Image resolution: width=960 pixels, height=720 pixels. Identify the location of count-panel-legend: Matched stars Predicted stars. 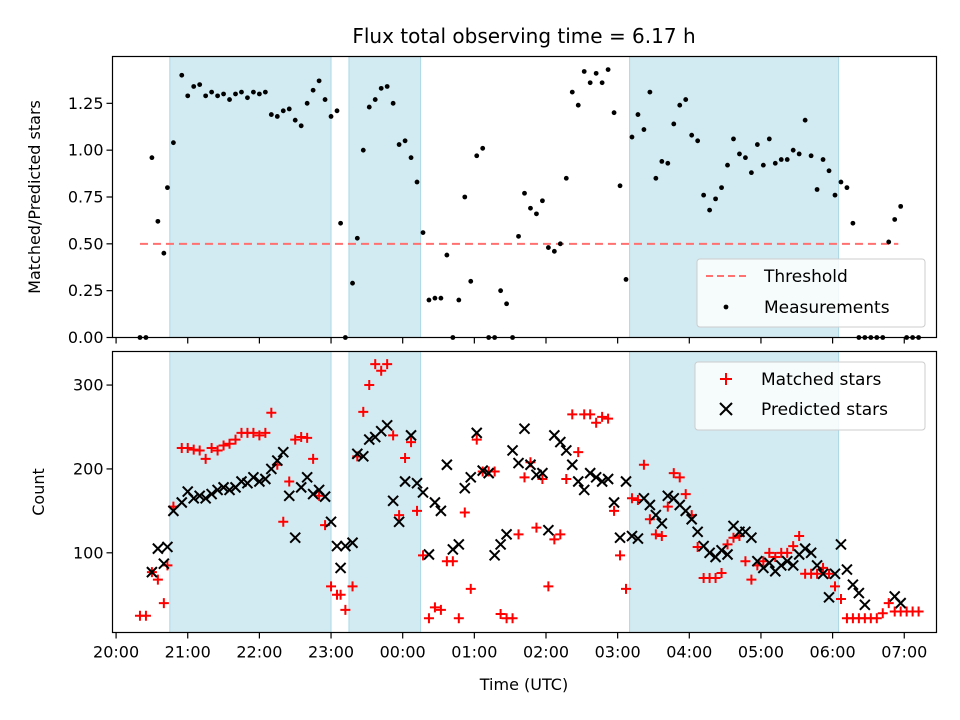
(810, 396).